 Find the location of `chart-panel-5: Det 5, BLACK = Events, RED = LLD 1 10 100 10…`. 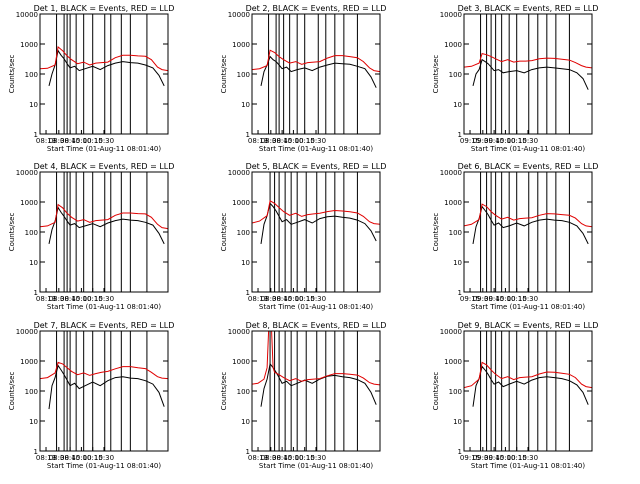

chart-panel-5: Det 5, BLACK = Events, RED = LLD 1 10 100 10… is located at coordinates (303, 236).